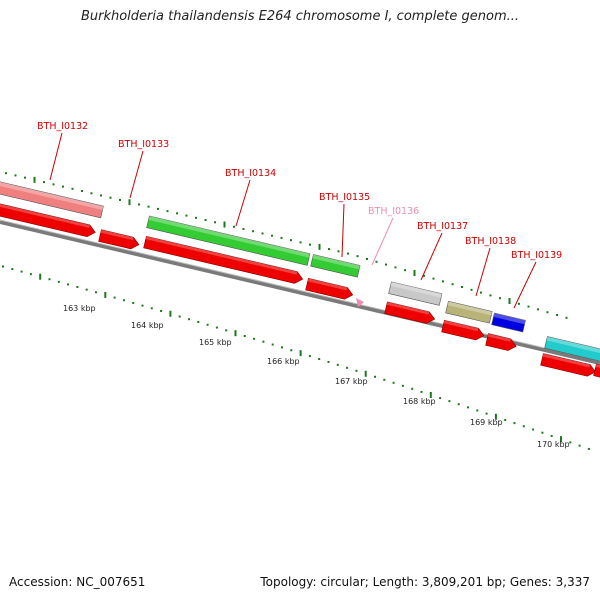 Image resolution: width=600 pixels, height=600 pixels. What do you see at coordinates (215, 342) in the screenshot?
I see `kbp-label: 165 kbp` at bounding box center [215, 342].